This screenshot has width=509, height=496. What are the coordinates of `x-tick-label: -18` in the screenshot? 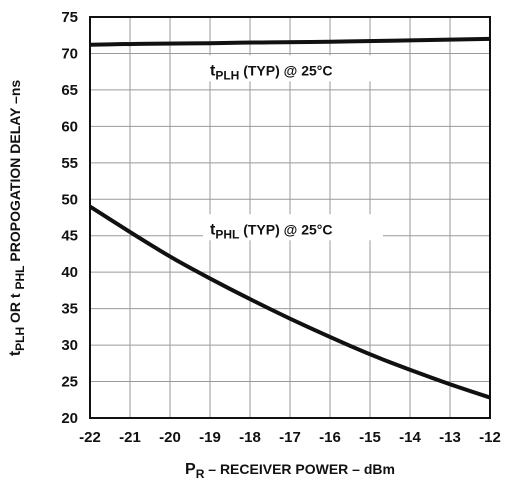 It's located at (250, 437).